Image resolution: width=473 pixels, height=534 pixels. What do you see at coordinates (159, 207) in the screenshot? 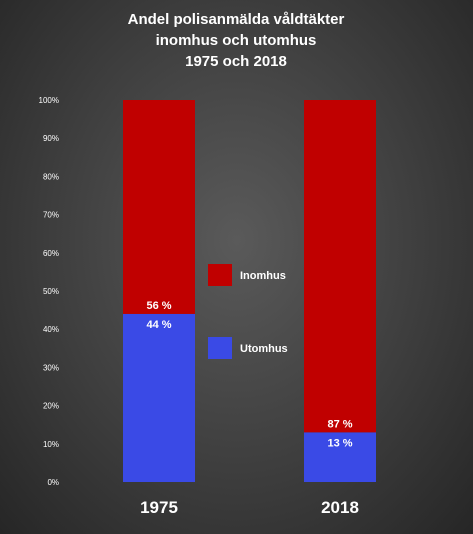
I see `bar-inomhus-1975` at bounding box center [159, 207].